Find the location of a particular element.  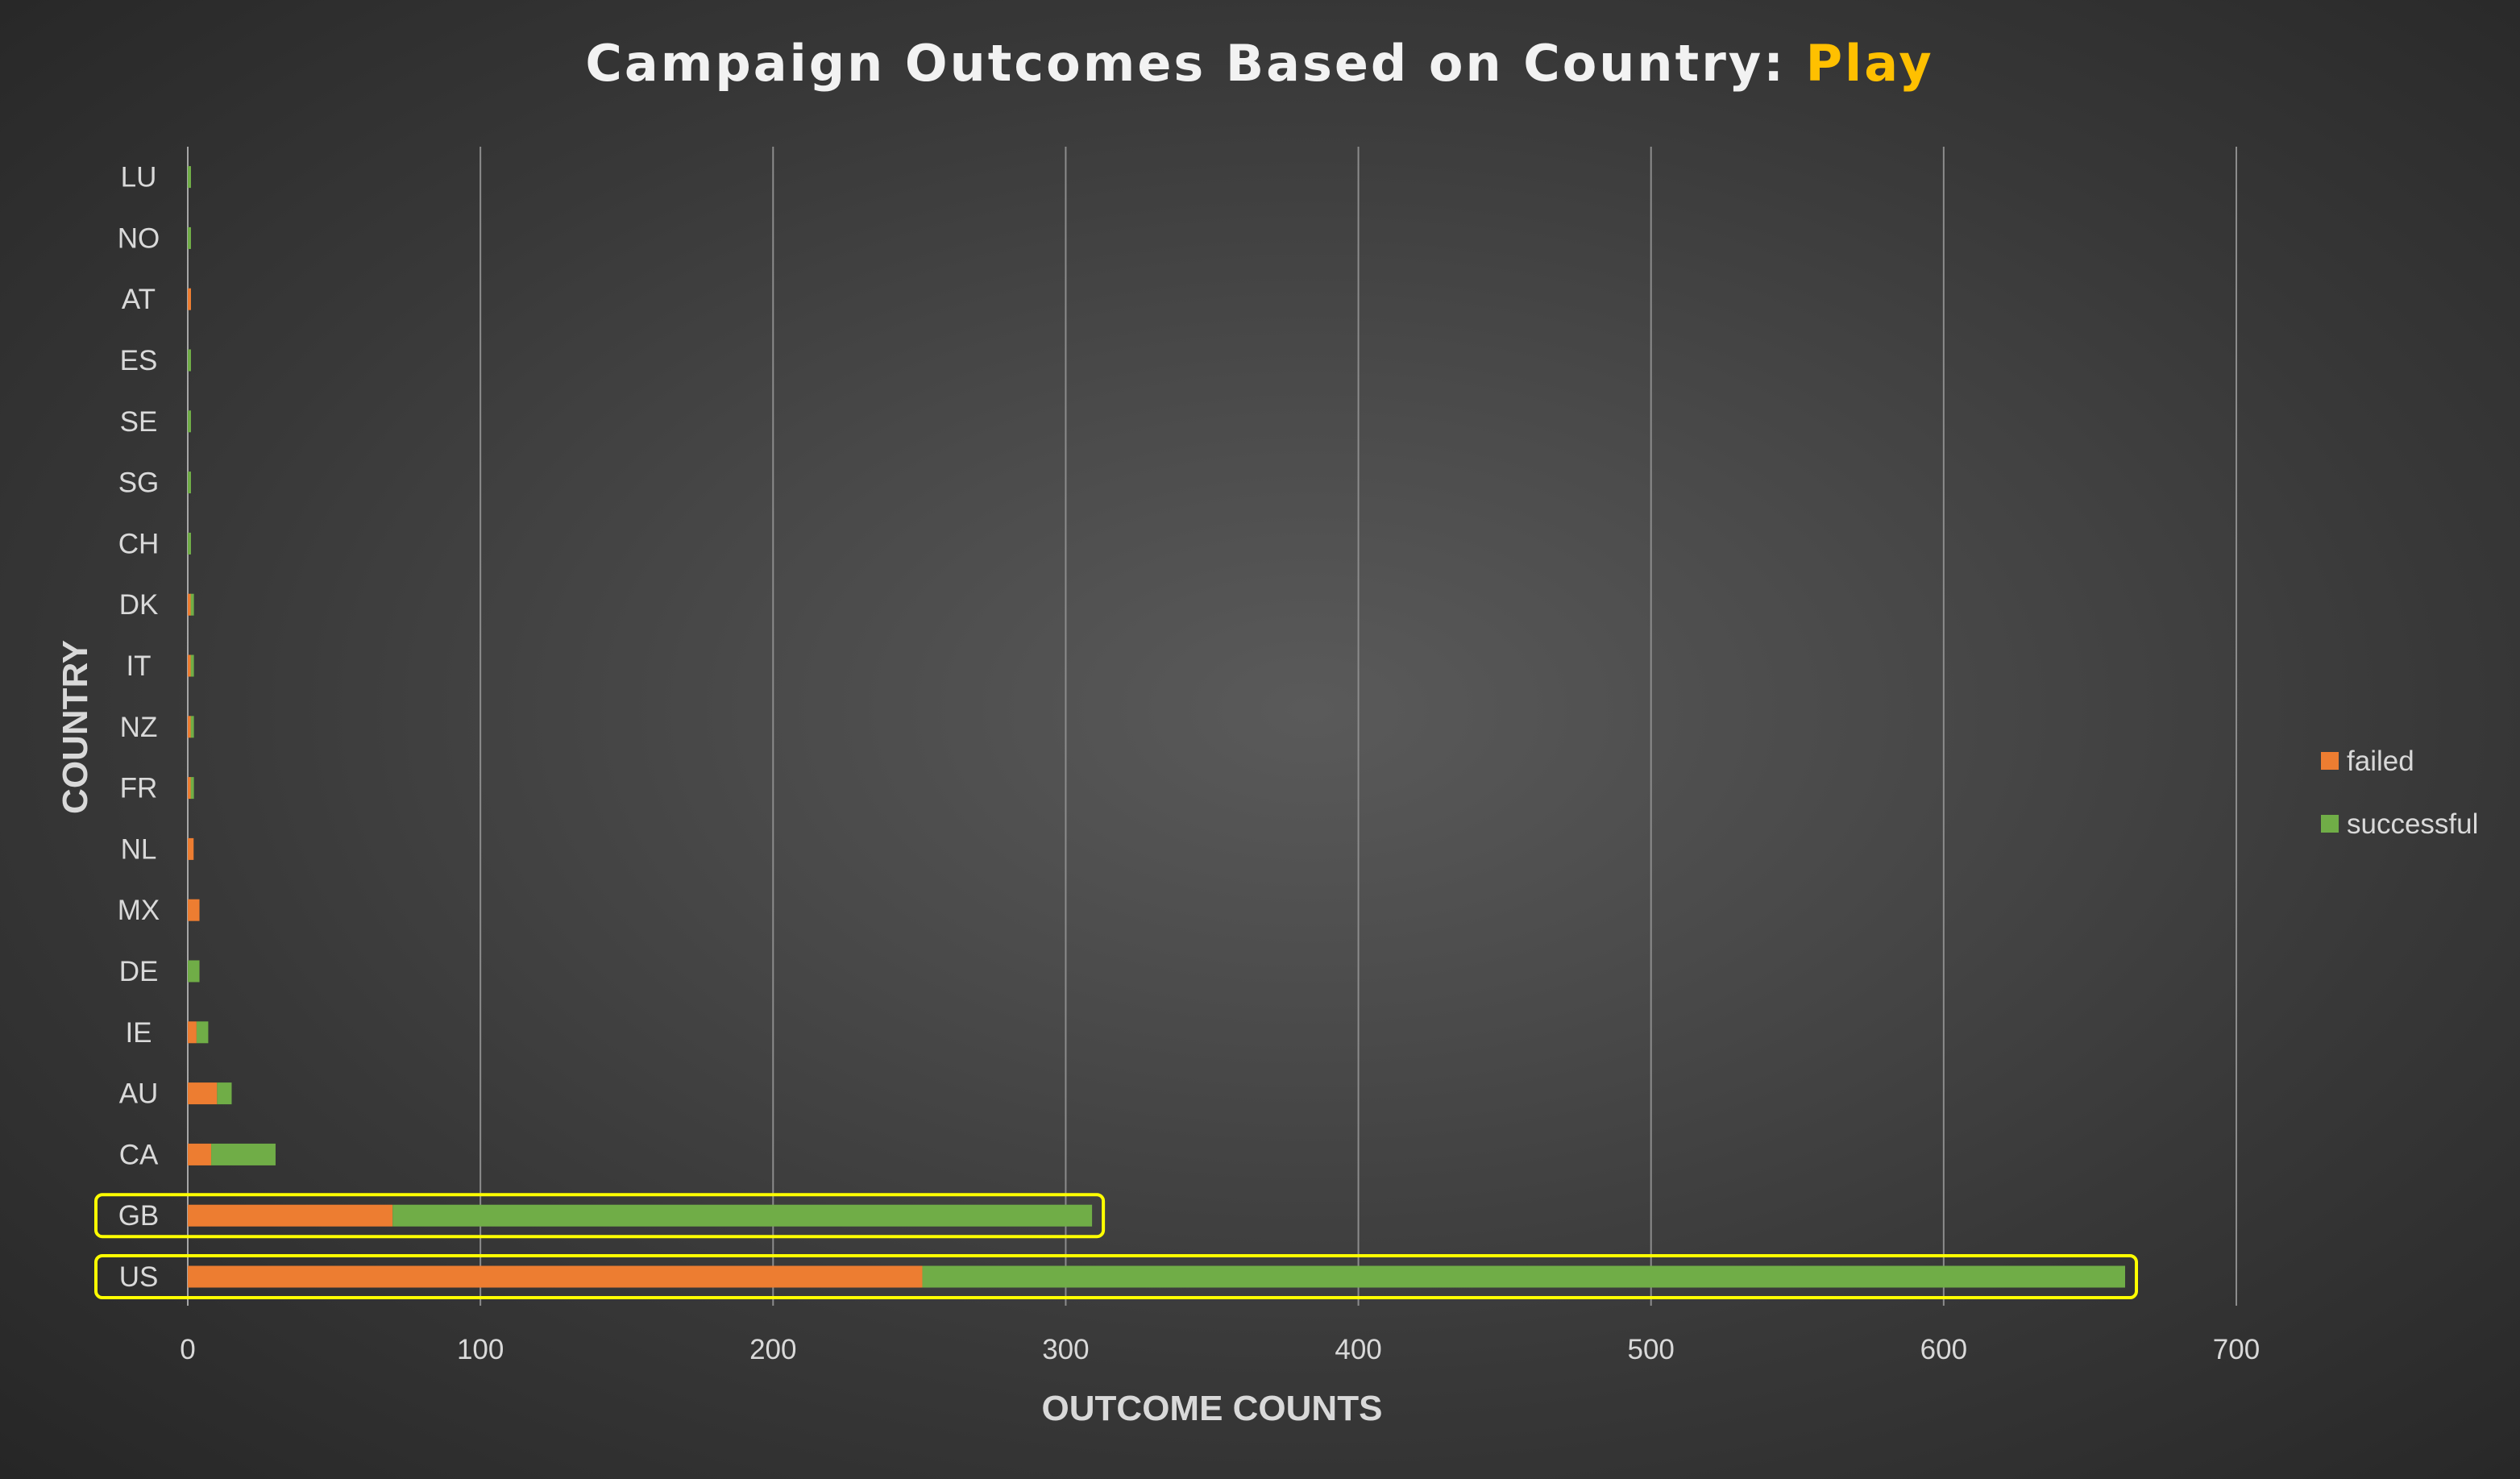

y-tick-labels: US GB CA AU IE DE MX NL FR NZ IT DK CH SG SE ES AT NO LU is located at coordinates (139, 727).